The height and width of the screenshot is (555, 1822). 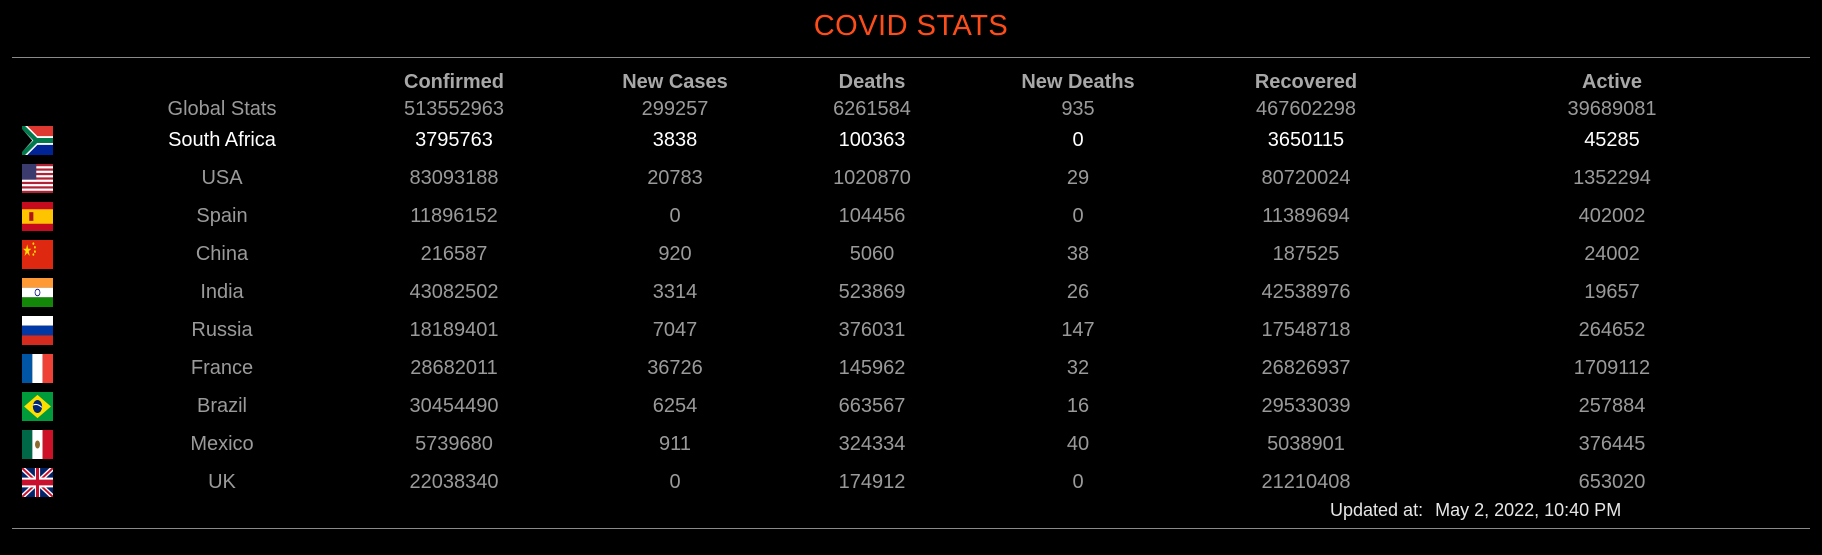 I want to click on country-new-cases: 3314, so click(x=675, y=292).